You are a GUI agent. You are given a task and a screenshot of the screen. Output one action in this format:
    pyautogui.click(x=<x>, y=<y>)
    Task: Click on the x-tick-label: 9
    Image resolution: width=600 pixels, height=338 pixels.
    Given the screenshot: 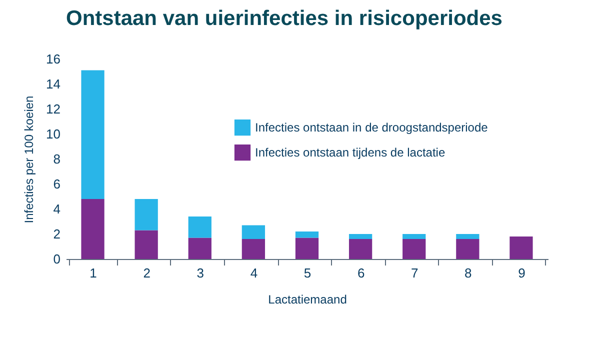 What is the action you would take?
    pyautogui.click(x=522, y=273)
    